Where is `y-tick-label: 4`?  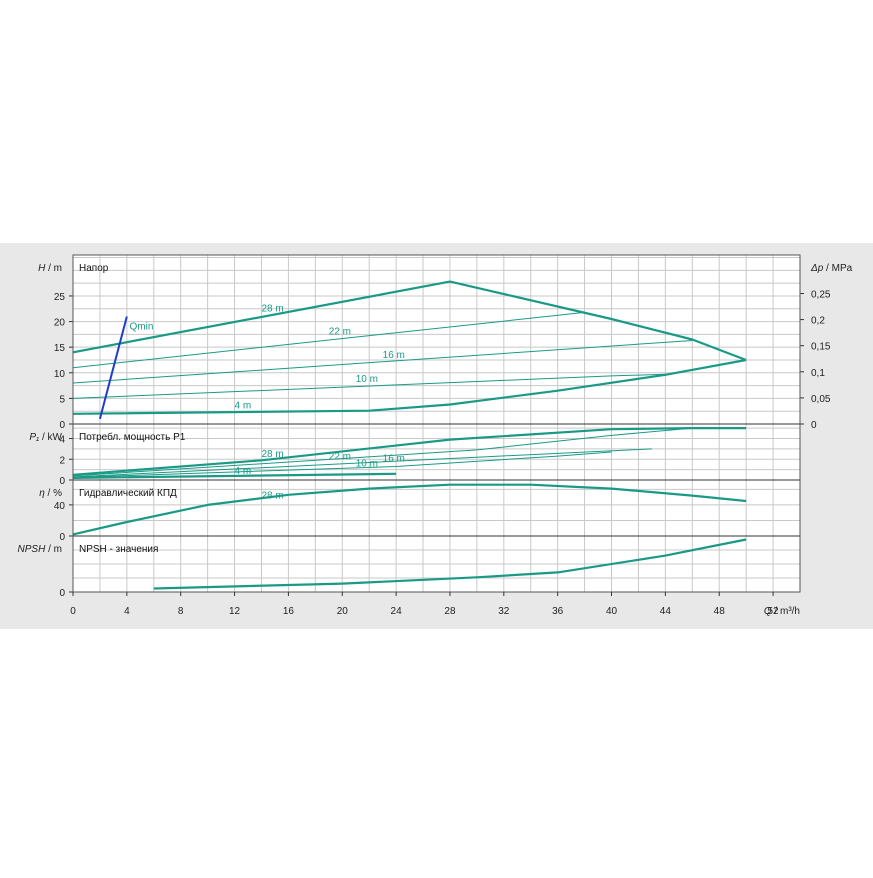
y-tick-label: 4 is located at coordinates (62, 440).